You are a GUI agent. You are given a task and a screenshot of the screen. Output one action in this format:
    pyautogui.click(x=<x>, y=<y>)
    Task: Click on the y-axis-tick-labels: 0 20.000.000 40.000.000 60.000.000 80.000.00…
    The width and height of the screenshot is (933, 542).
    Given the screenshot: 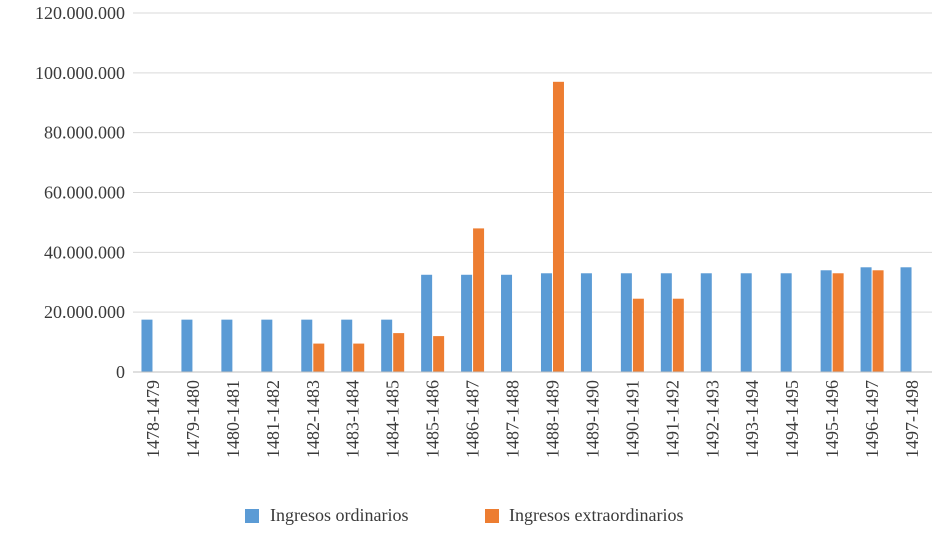 What is the action you would take?
    pyautogui.click(x=80, y=192)
    